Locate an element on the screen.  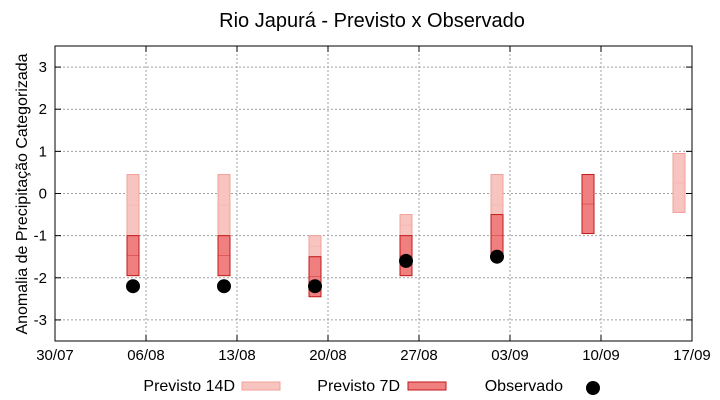
x-tick-label: 06/08 is located at coordinates (146, 355).